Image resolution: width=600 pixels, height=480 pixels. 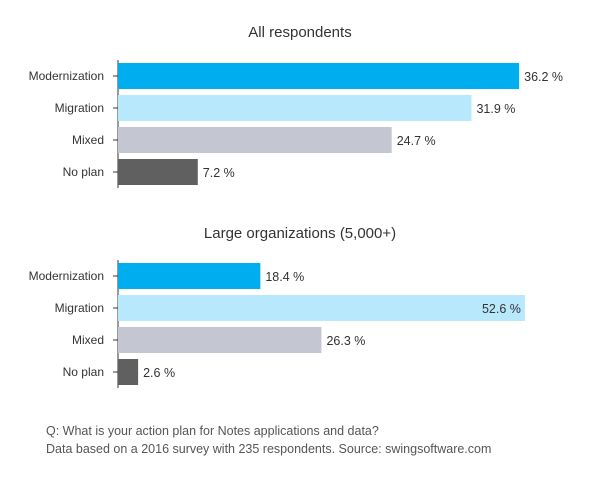 I want to click on value-label-modernization: 36.2 %, so click(x=543, y=77).